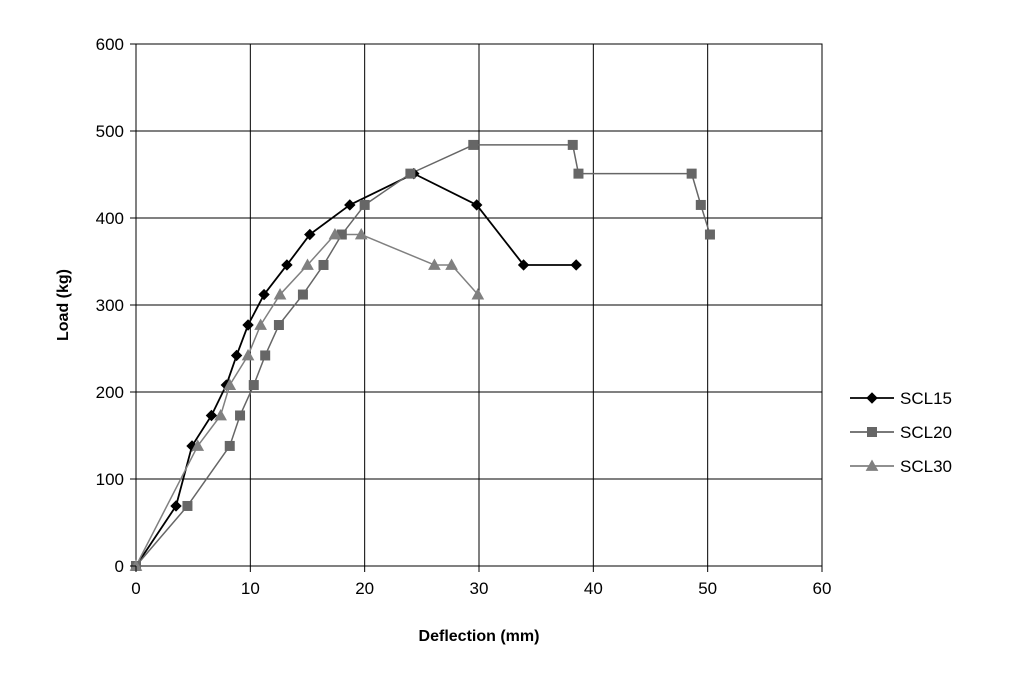  What do you see at coordinates (926, 432) in the screenshot?
I see `legend-label-scl20: SCL20` at bounding box center [926, 432].